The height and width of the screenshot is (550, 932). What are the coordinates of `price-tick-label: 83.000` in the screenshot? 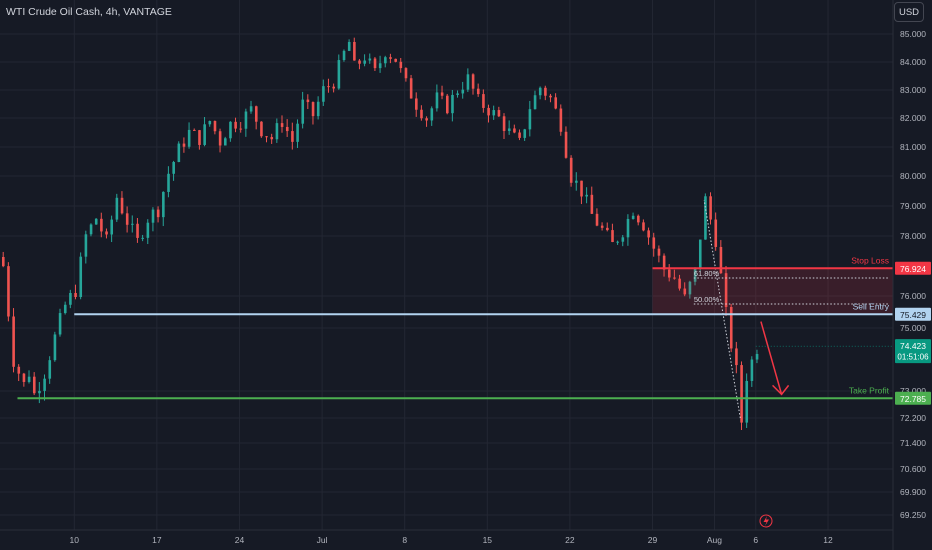 It's located at (913, 90).